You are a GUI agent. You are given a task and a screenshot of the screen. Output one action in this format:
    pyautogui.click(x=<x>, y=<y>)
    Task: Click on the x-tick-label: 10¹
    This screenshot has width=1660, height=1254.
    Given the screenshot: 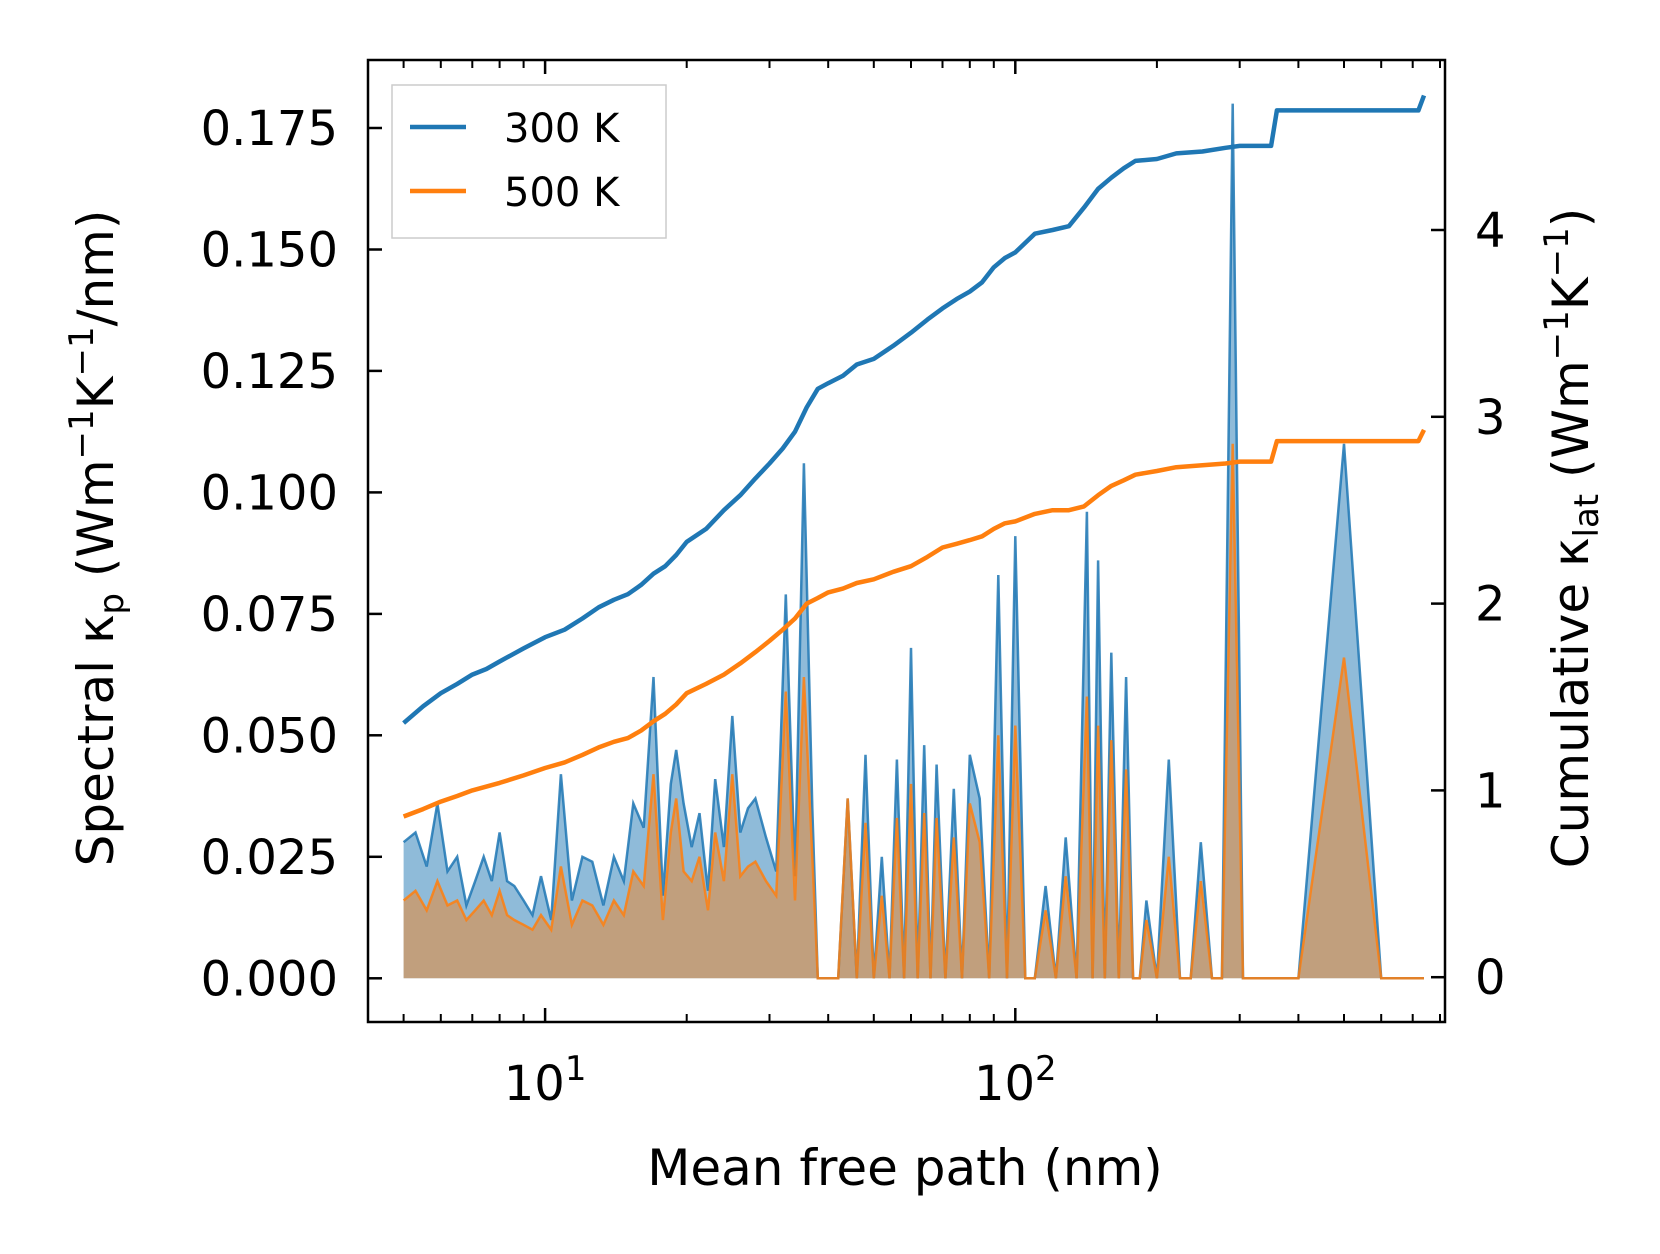 What is the action you would take?
    pyautogui.click(x=545, y=1080)
    